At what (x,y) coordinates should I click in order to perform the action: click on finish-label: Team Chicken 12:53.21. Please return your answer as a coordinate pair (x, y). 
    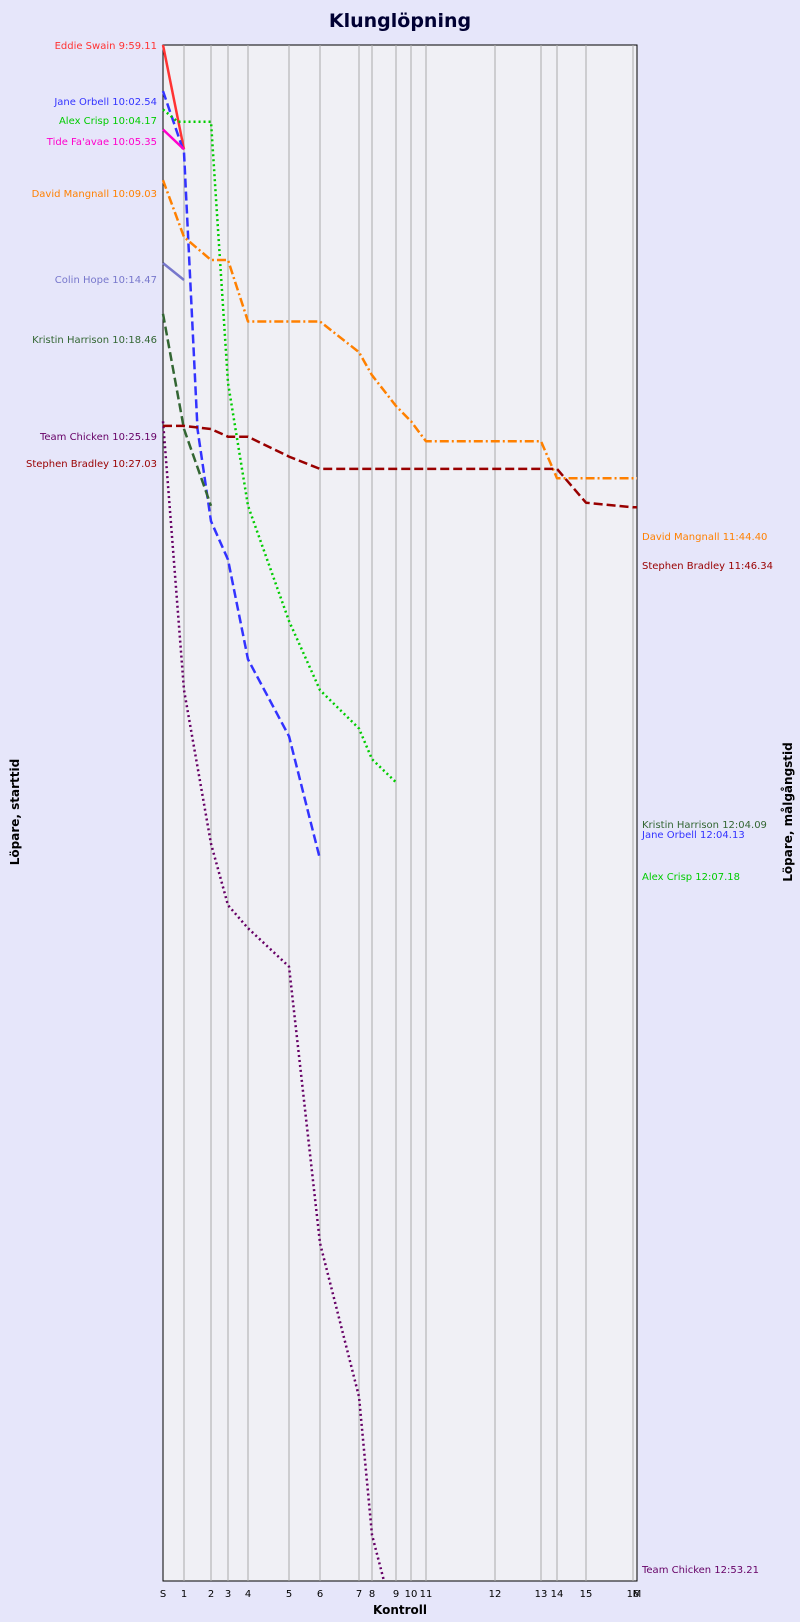
    Looking at the image, I should click on (700, 1570).